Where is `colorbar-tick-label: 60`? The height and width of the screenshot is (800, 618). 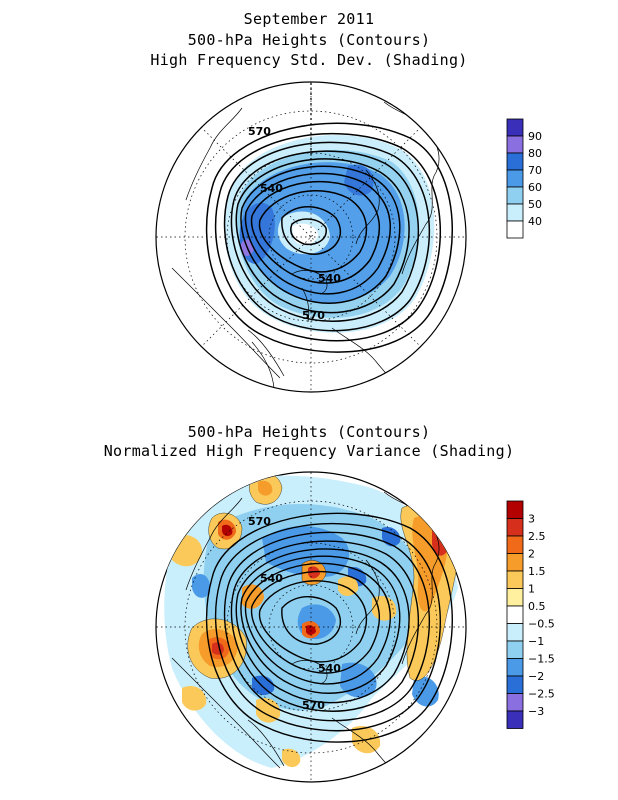
colorbar-tick-label: 60 is located at coordinates (535, 187).